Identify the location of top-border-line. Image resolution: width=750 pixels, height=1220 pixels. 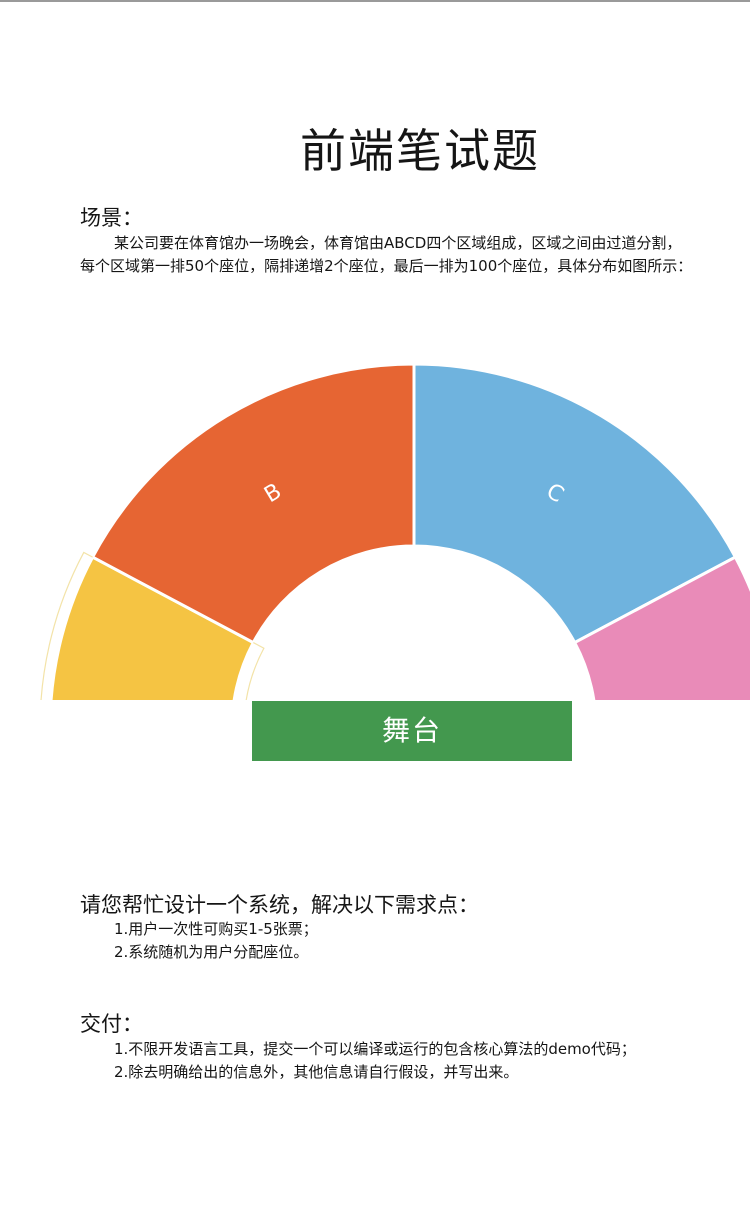
(375, 1).